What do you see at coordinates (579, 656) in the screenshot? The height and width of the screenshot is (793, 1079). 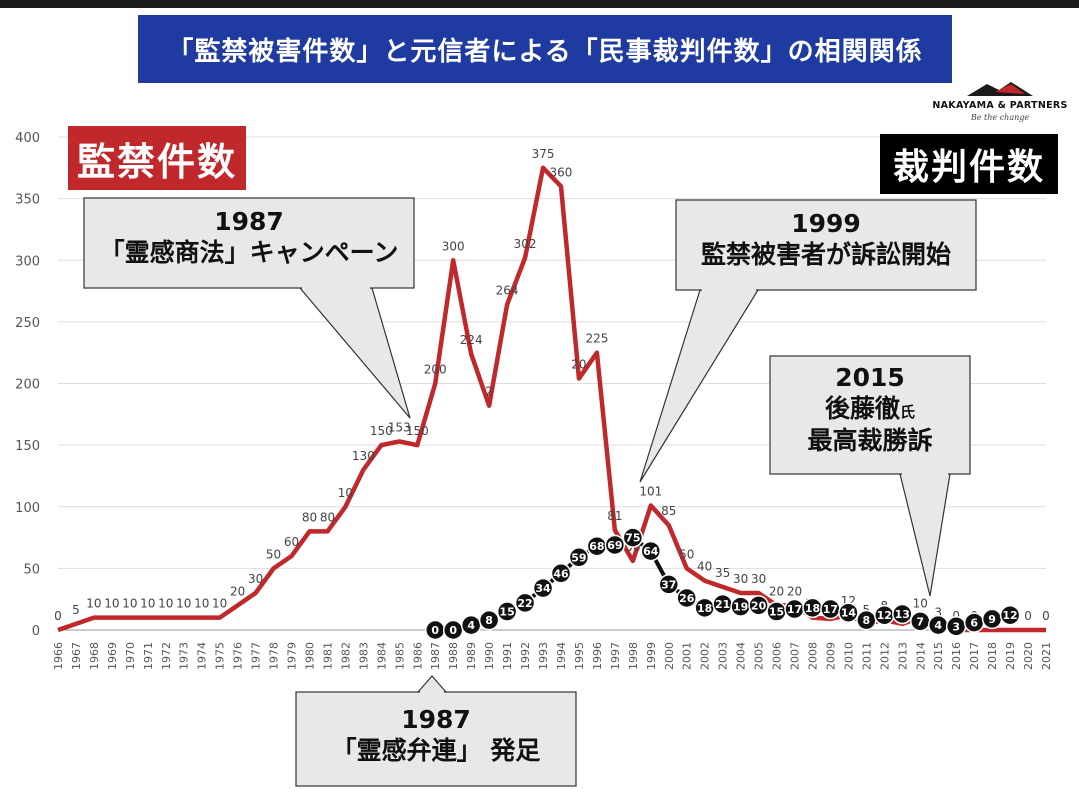 I see `x-tick-label: 1995` at bounding box center [579, 656].